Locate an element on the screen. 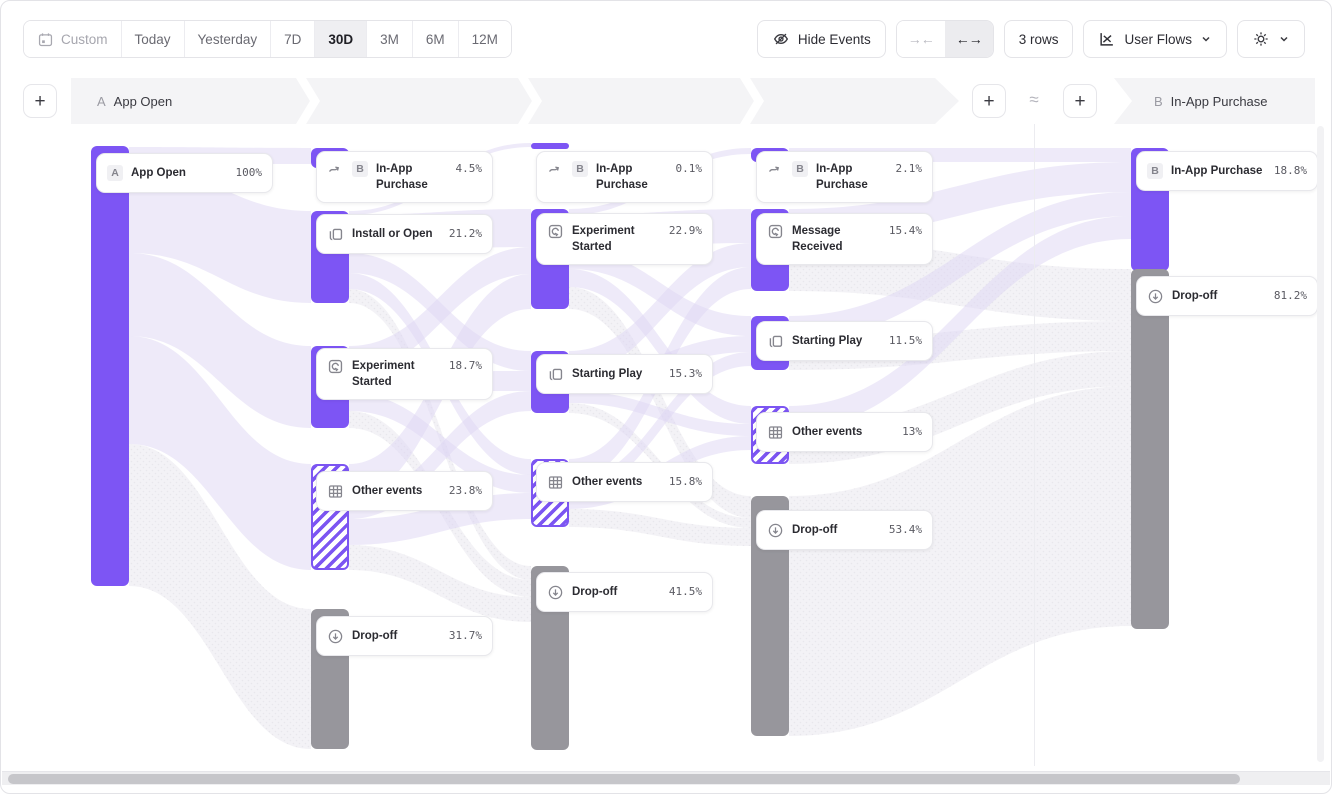 This screenshot has width=1332, height=794. node-label: App Open is located at coordinates (158, 172).